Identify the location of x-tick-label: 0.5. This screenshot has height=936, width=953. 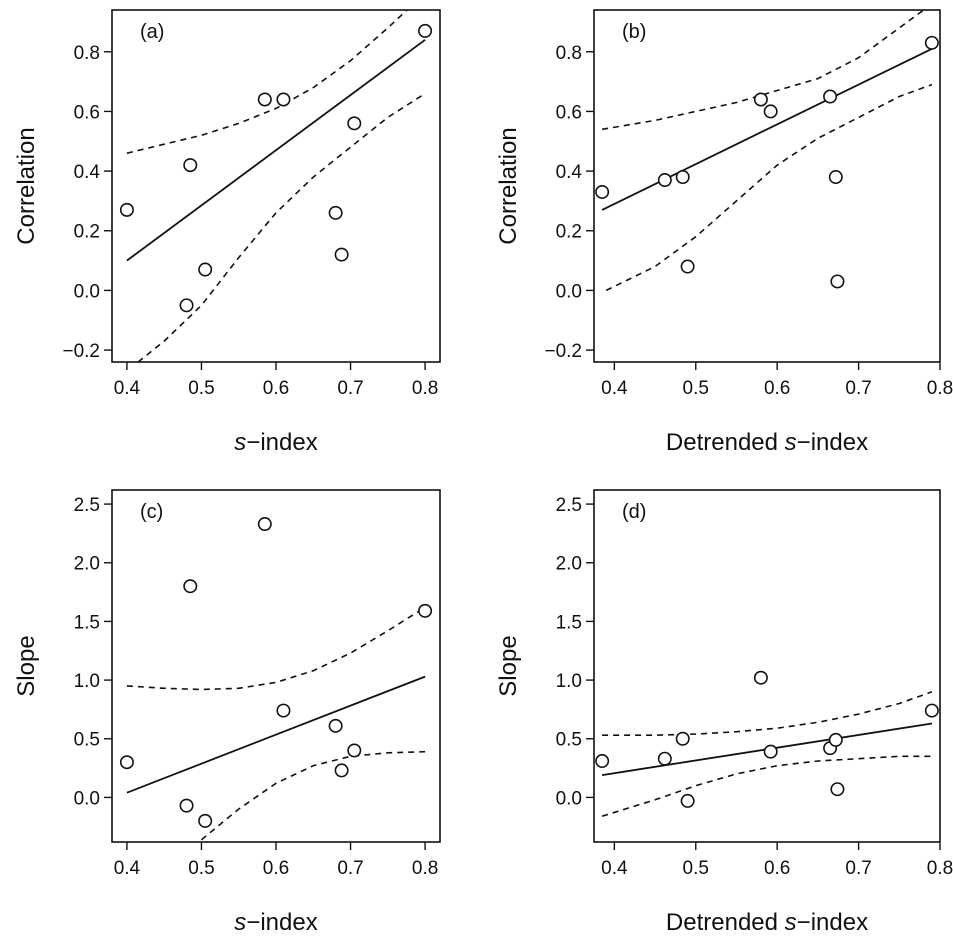
(696, 388).